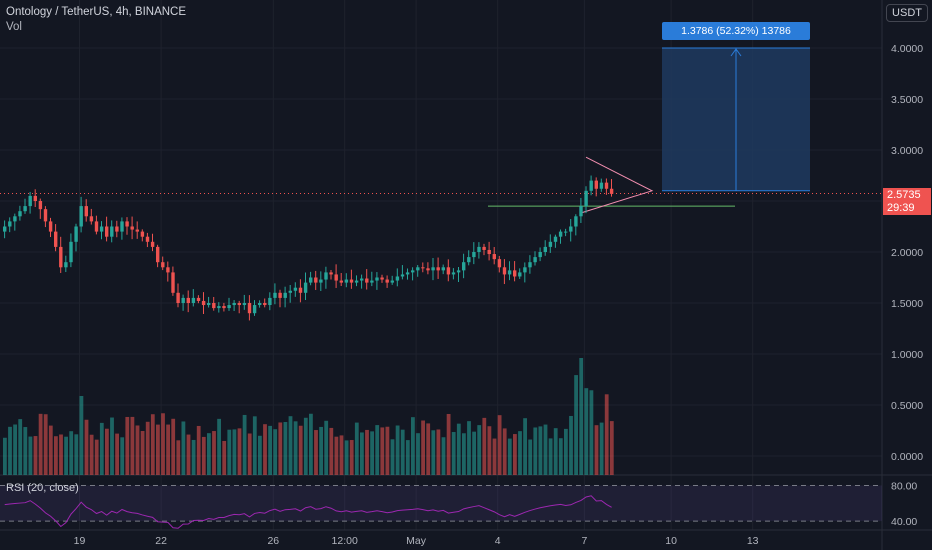  Describe the element at coordinates (736, 31) in the screenshot. I see `position-label: 1.3786 (52.32%) 13786` at that location.